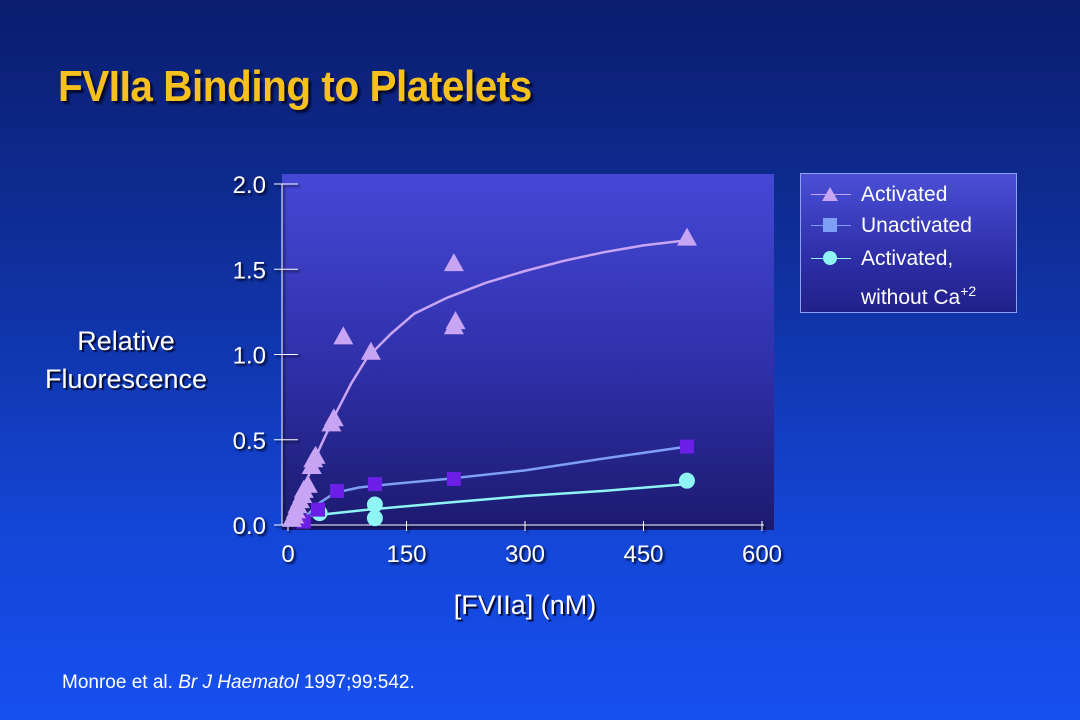 The height and width of the screenshot is (720, 1080). I want to click on y-tick-label: 2.0, so click(249, 185).